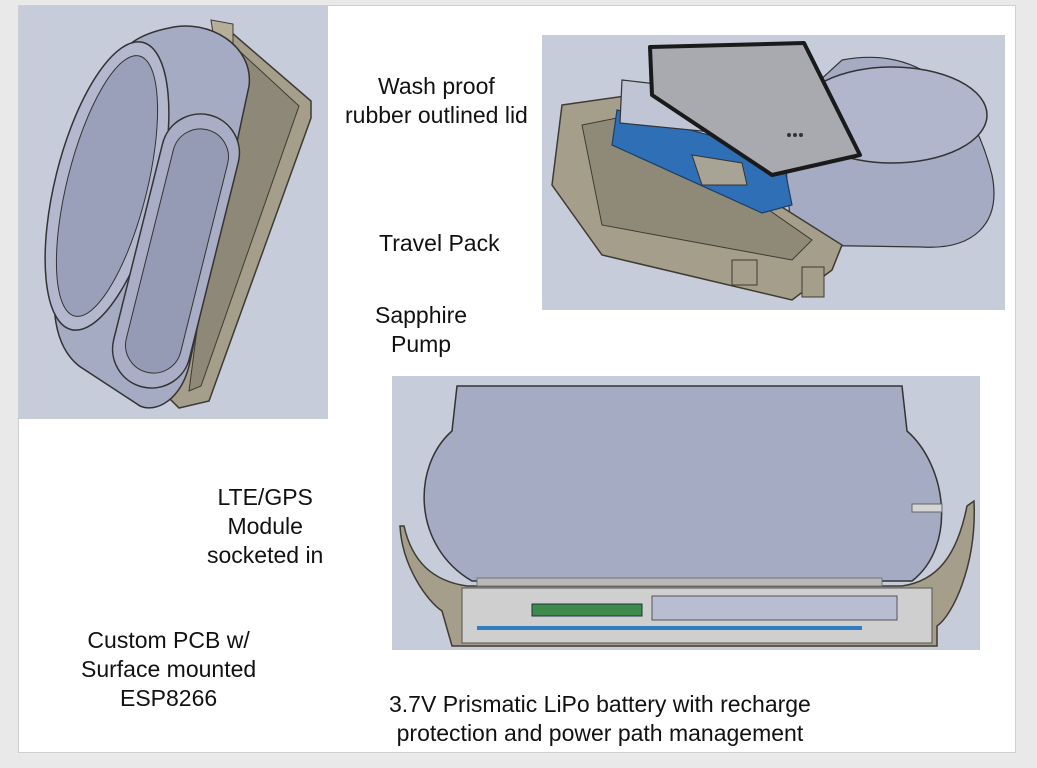 Image resolution: width=1037 pixels, height=768 pixels. I want to click on label-line: Custom PCB w/, so click(168, 640).